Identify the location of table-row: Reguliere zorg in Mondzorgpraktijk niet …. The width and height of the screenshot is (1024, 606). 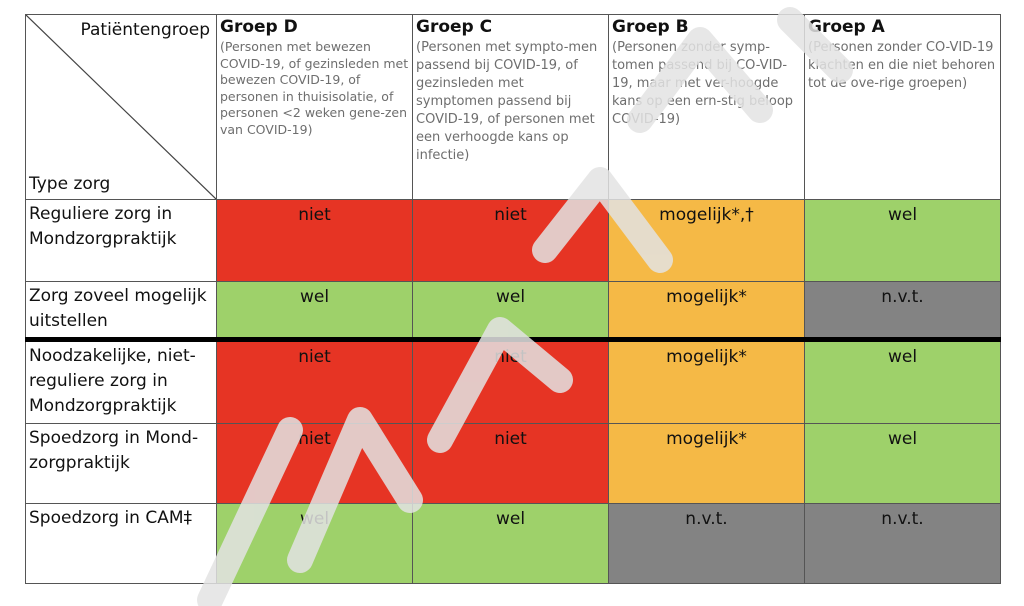
(513, 240).